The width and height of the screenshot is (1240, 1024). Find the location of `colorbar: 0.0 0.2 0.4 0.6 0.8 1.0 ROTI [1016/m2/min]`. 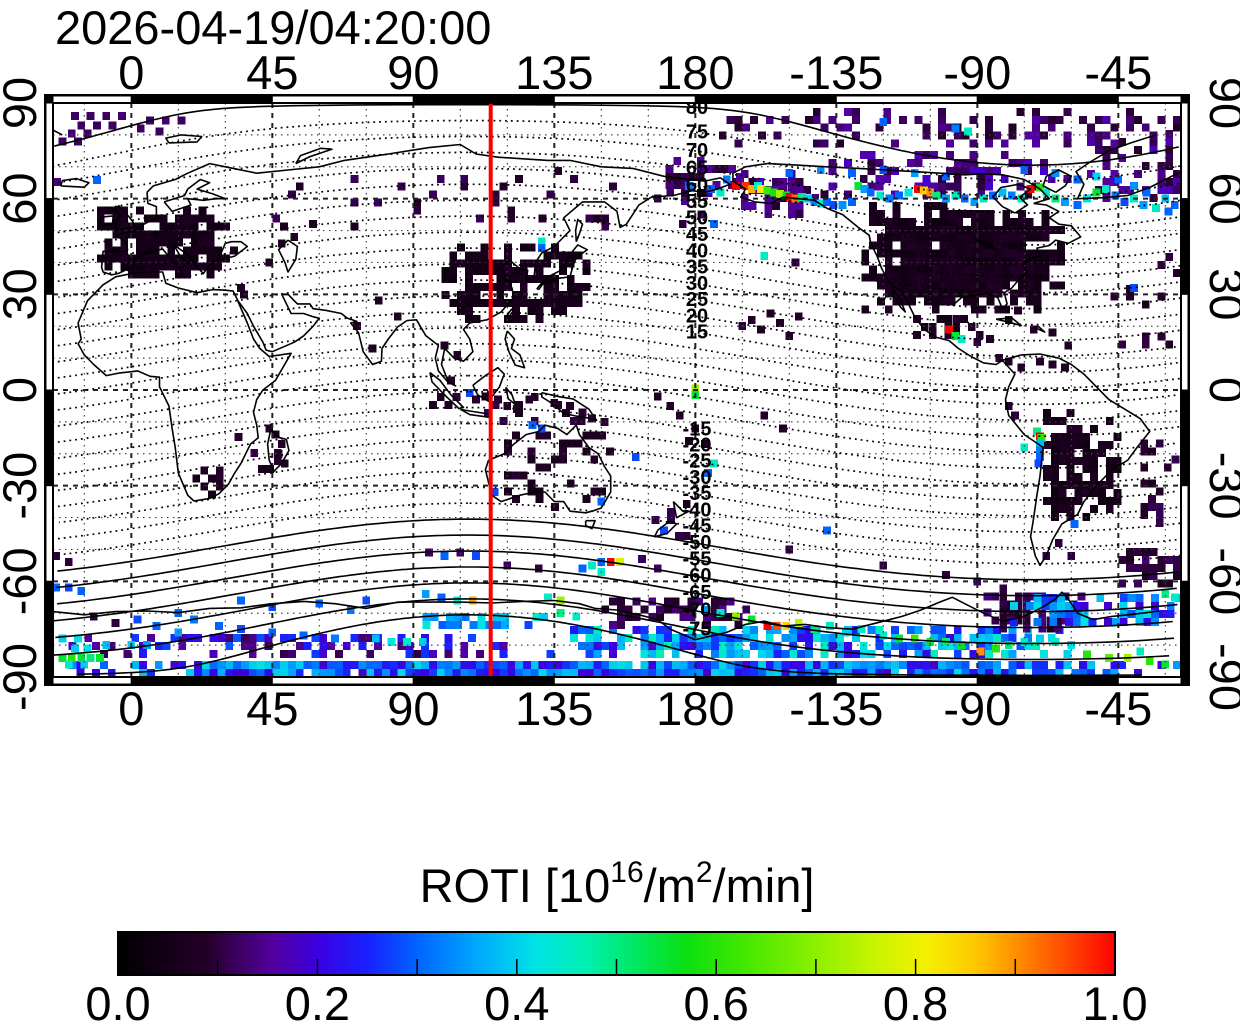

colorbar: 0.0 0.2 0.4 0.6 0.8 1.0 ROTI [1016/m2/min] is located at coordinates (616, 940).